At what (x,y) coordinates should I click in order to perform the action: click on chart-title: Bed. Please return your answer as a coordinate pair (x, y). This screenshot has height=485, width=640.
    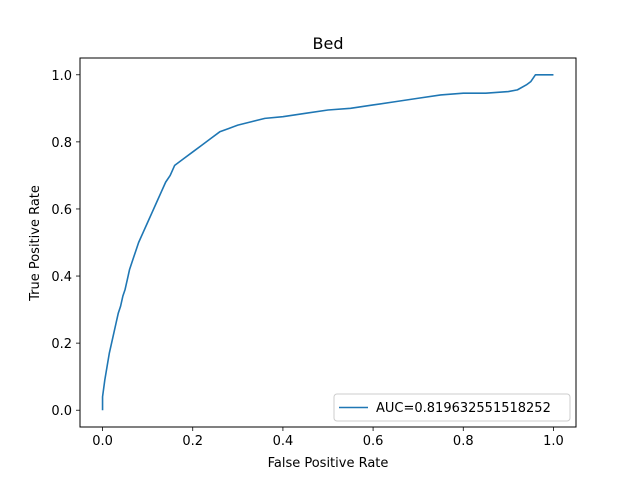
    Looking at the image, I should click on (328, 43).